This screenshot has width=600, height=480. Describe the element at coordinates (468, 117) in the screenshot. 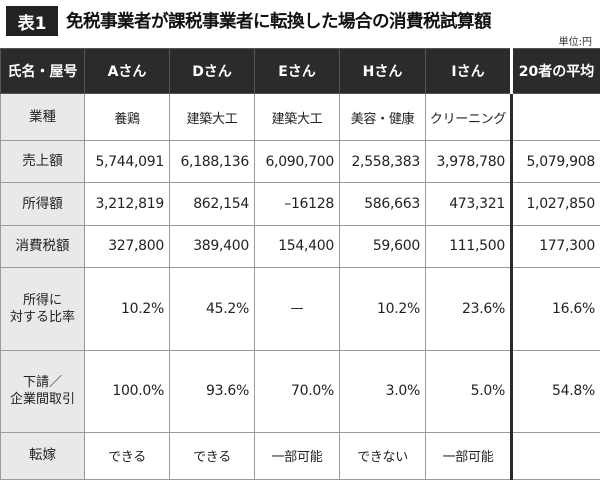

I see `table-cell: クリーニング` at that location.